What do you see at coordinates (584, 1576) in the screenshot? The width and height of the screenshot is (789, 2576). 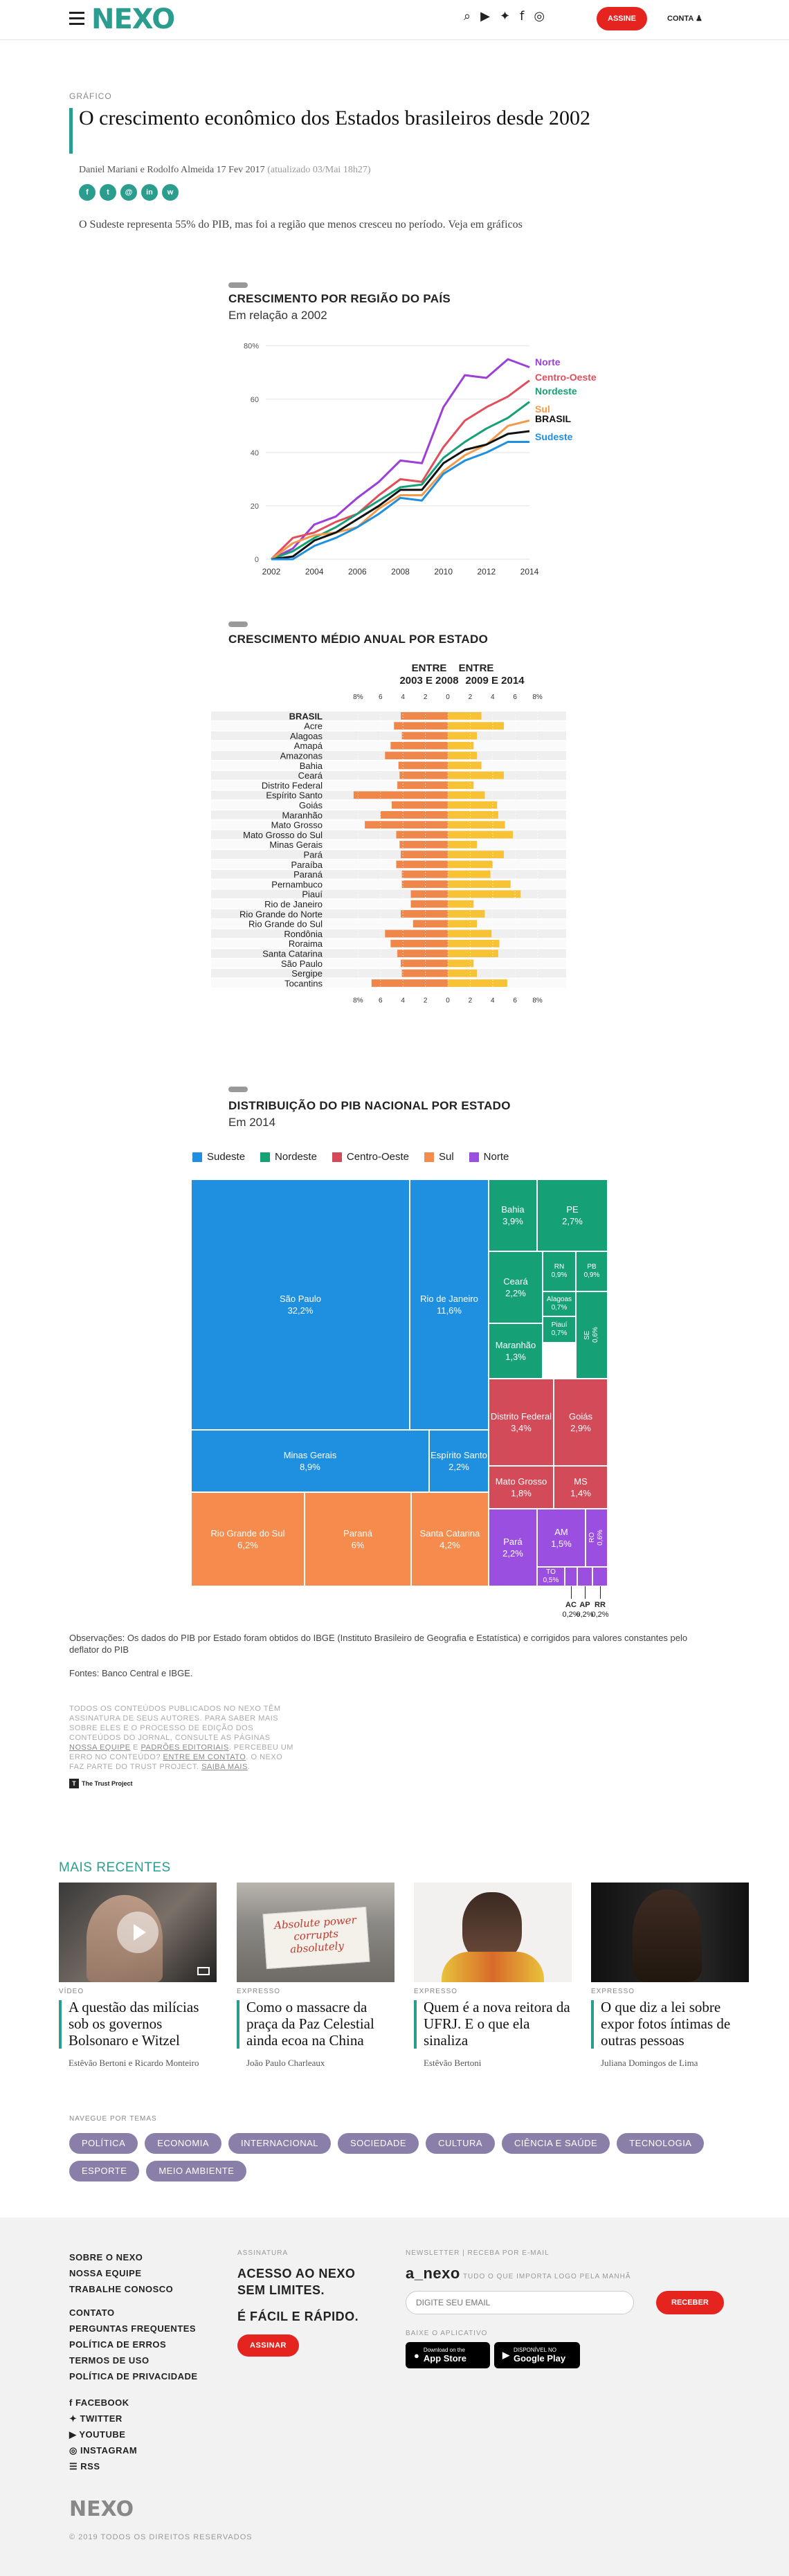 I see `treemap-cell-ap` at bounding box center [584, 1576].